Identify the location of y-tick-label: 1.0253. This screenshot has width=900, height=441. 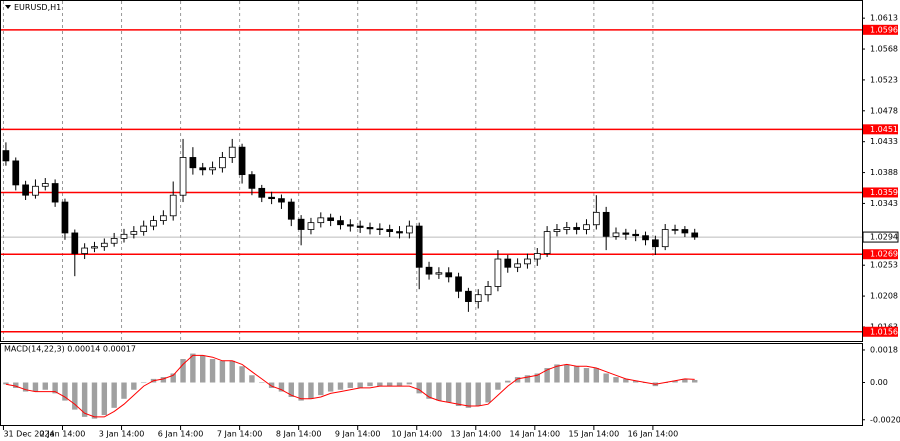
(884, 265).